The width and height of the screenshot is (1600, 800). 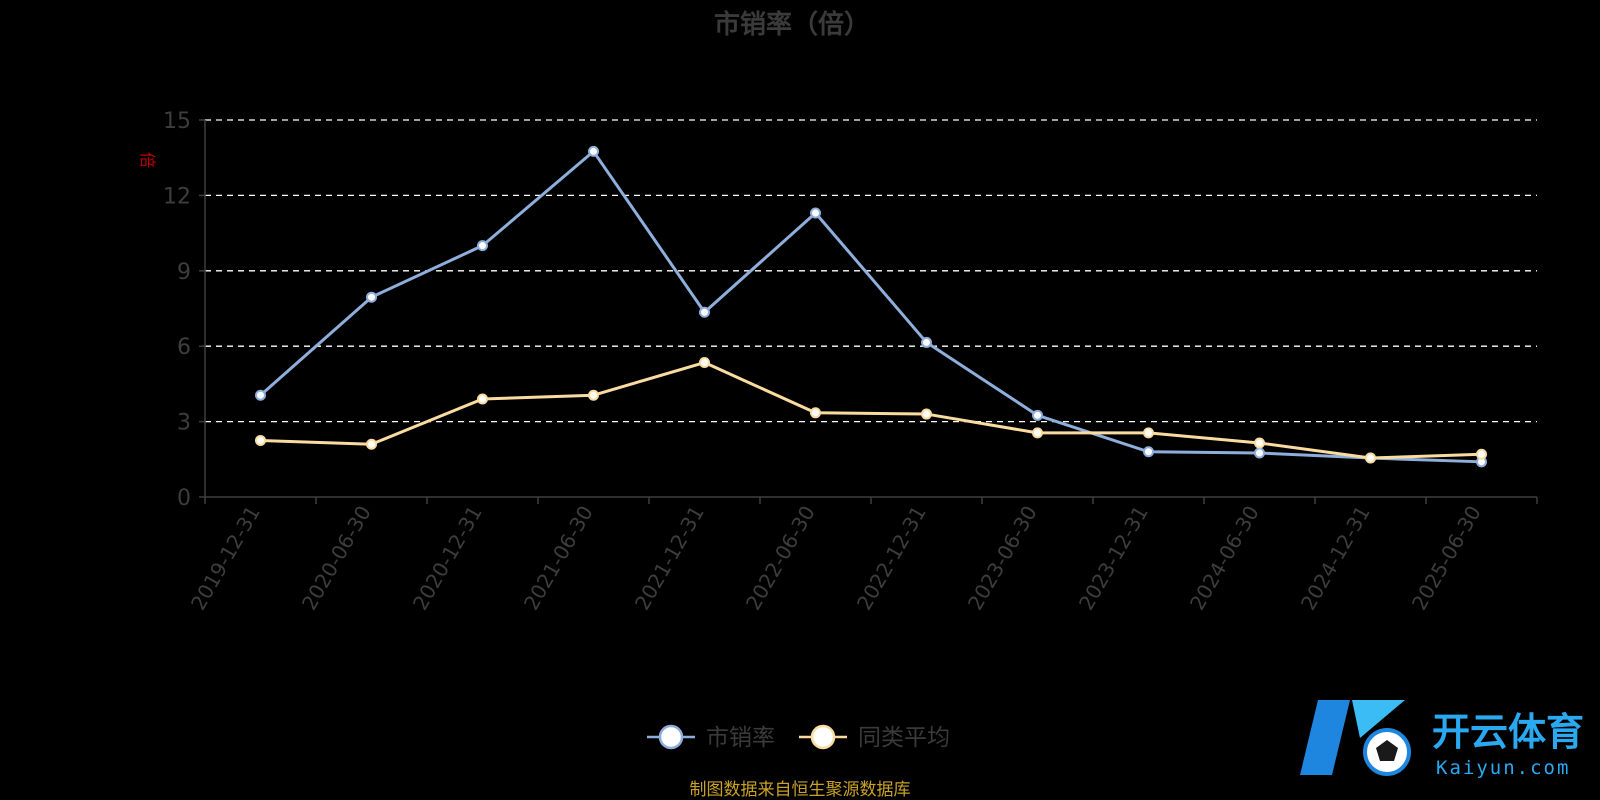 I want to click on y-tick-label: 3, so click(x=184, y=423).